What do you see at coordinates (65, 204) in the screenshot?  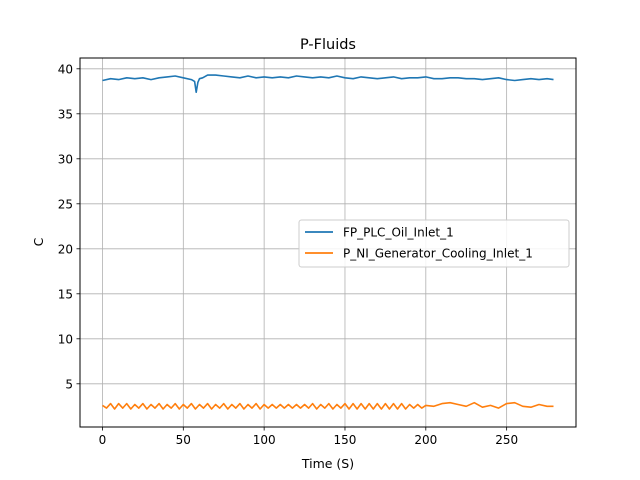 I see `y-tick-label: 25` at bounding box center [65, 204].